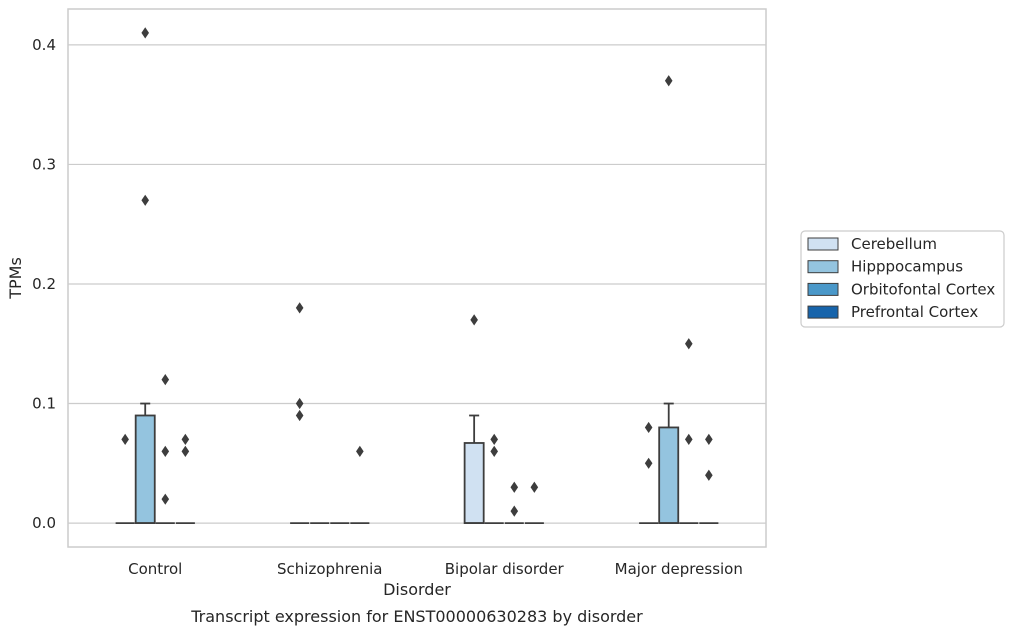 The image size is (1014, 634). I want to click on legend-frame, so click(902, 279).